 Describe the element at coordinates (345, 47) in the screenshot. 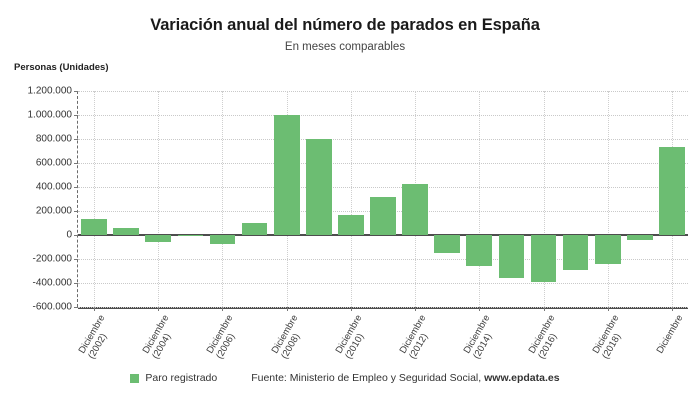

I see `chart-subtitle: En meses comparables` at that location.